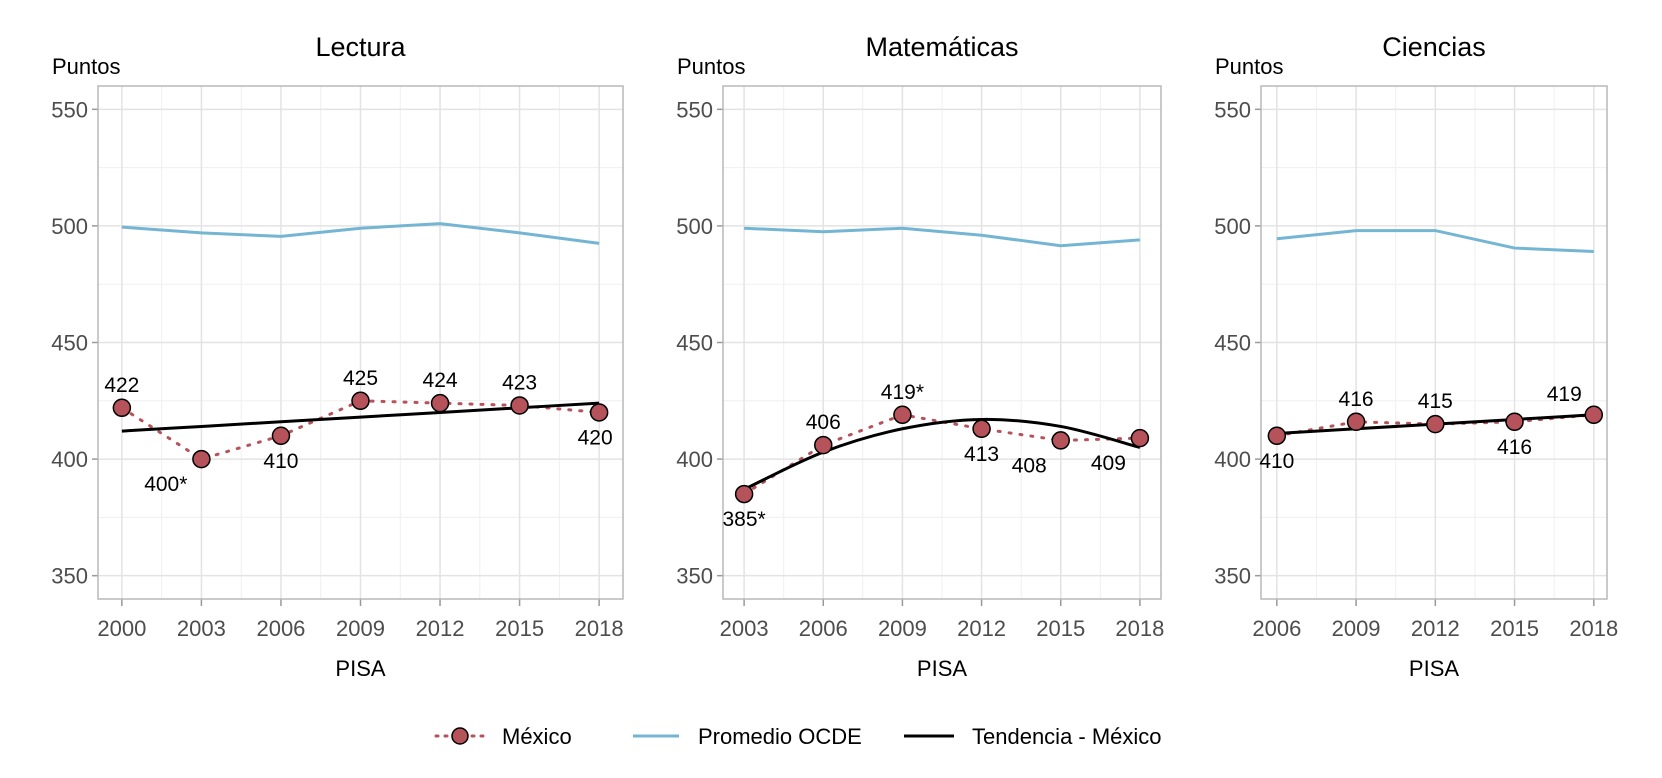 Image resolution: width=1662 pixels, height=778 pixels. What do you see at coordinates (460, 736) in the screenshot?
I see `legend-mexico-marker` at bounding box center [460, 736].